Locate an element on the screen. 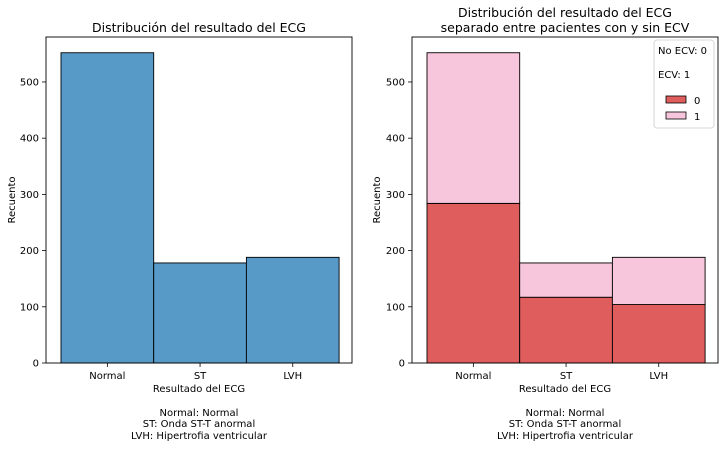 The image size is (724, 452). legend-entry-1: 1 is located at coordinates (697, 117).